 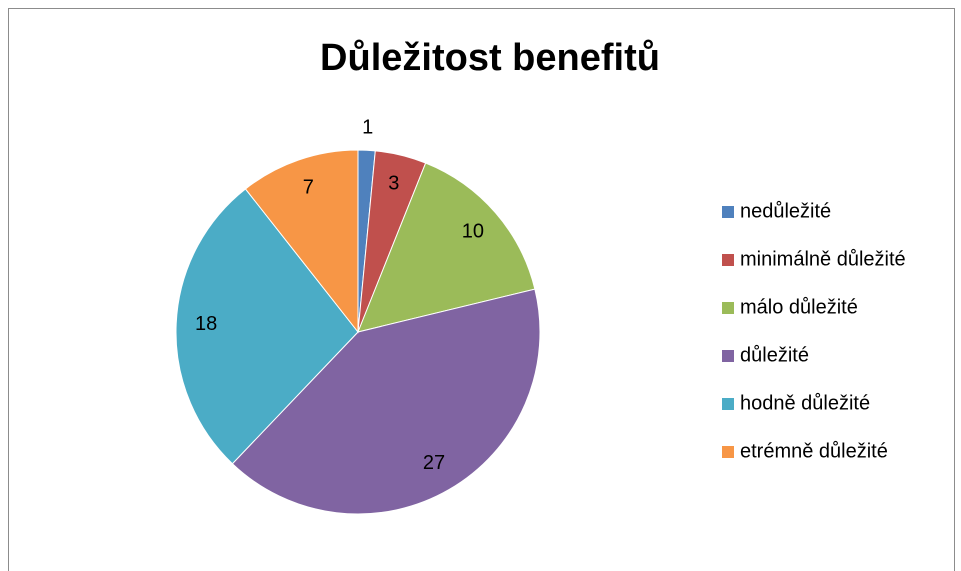 What do you see at coordinates (308, 188) in the screenshot?
I see `data-label: 7` at bounding box center [308, 188].